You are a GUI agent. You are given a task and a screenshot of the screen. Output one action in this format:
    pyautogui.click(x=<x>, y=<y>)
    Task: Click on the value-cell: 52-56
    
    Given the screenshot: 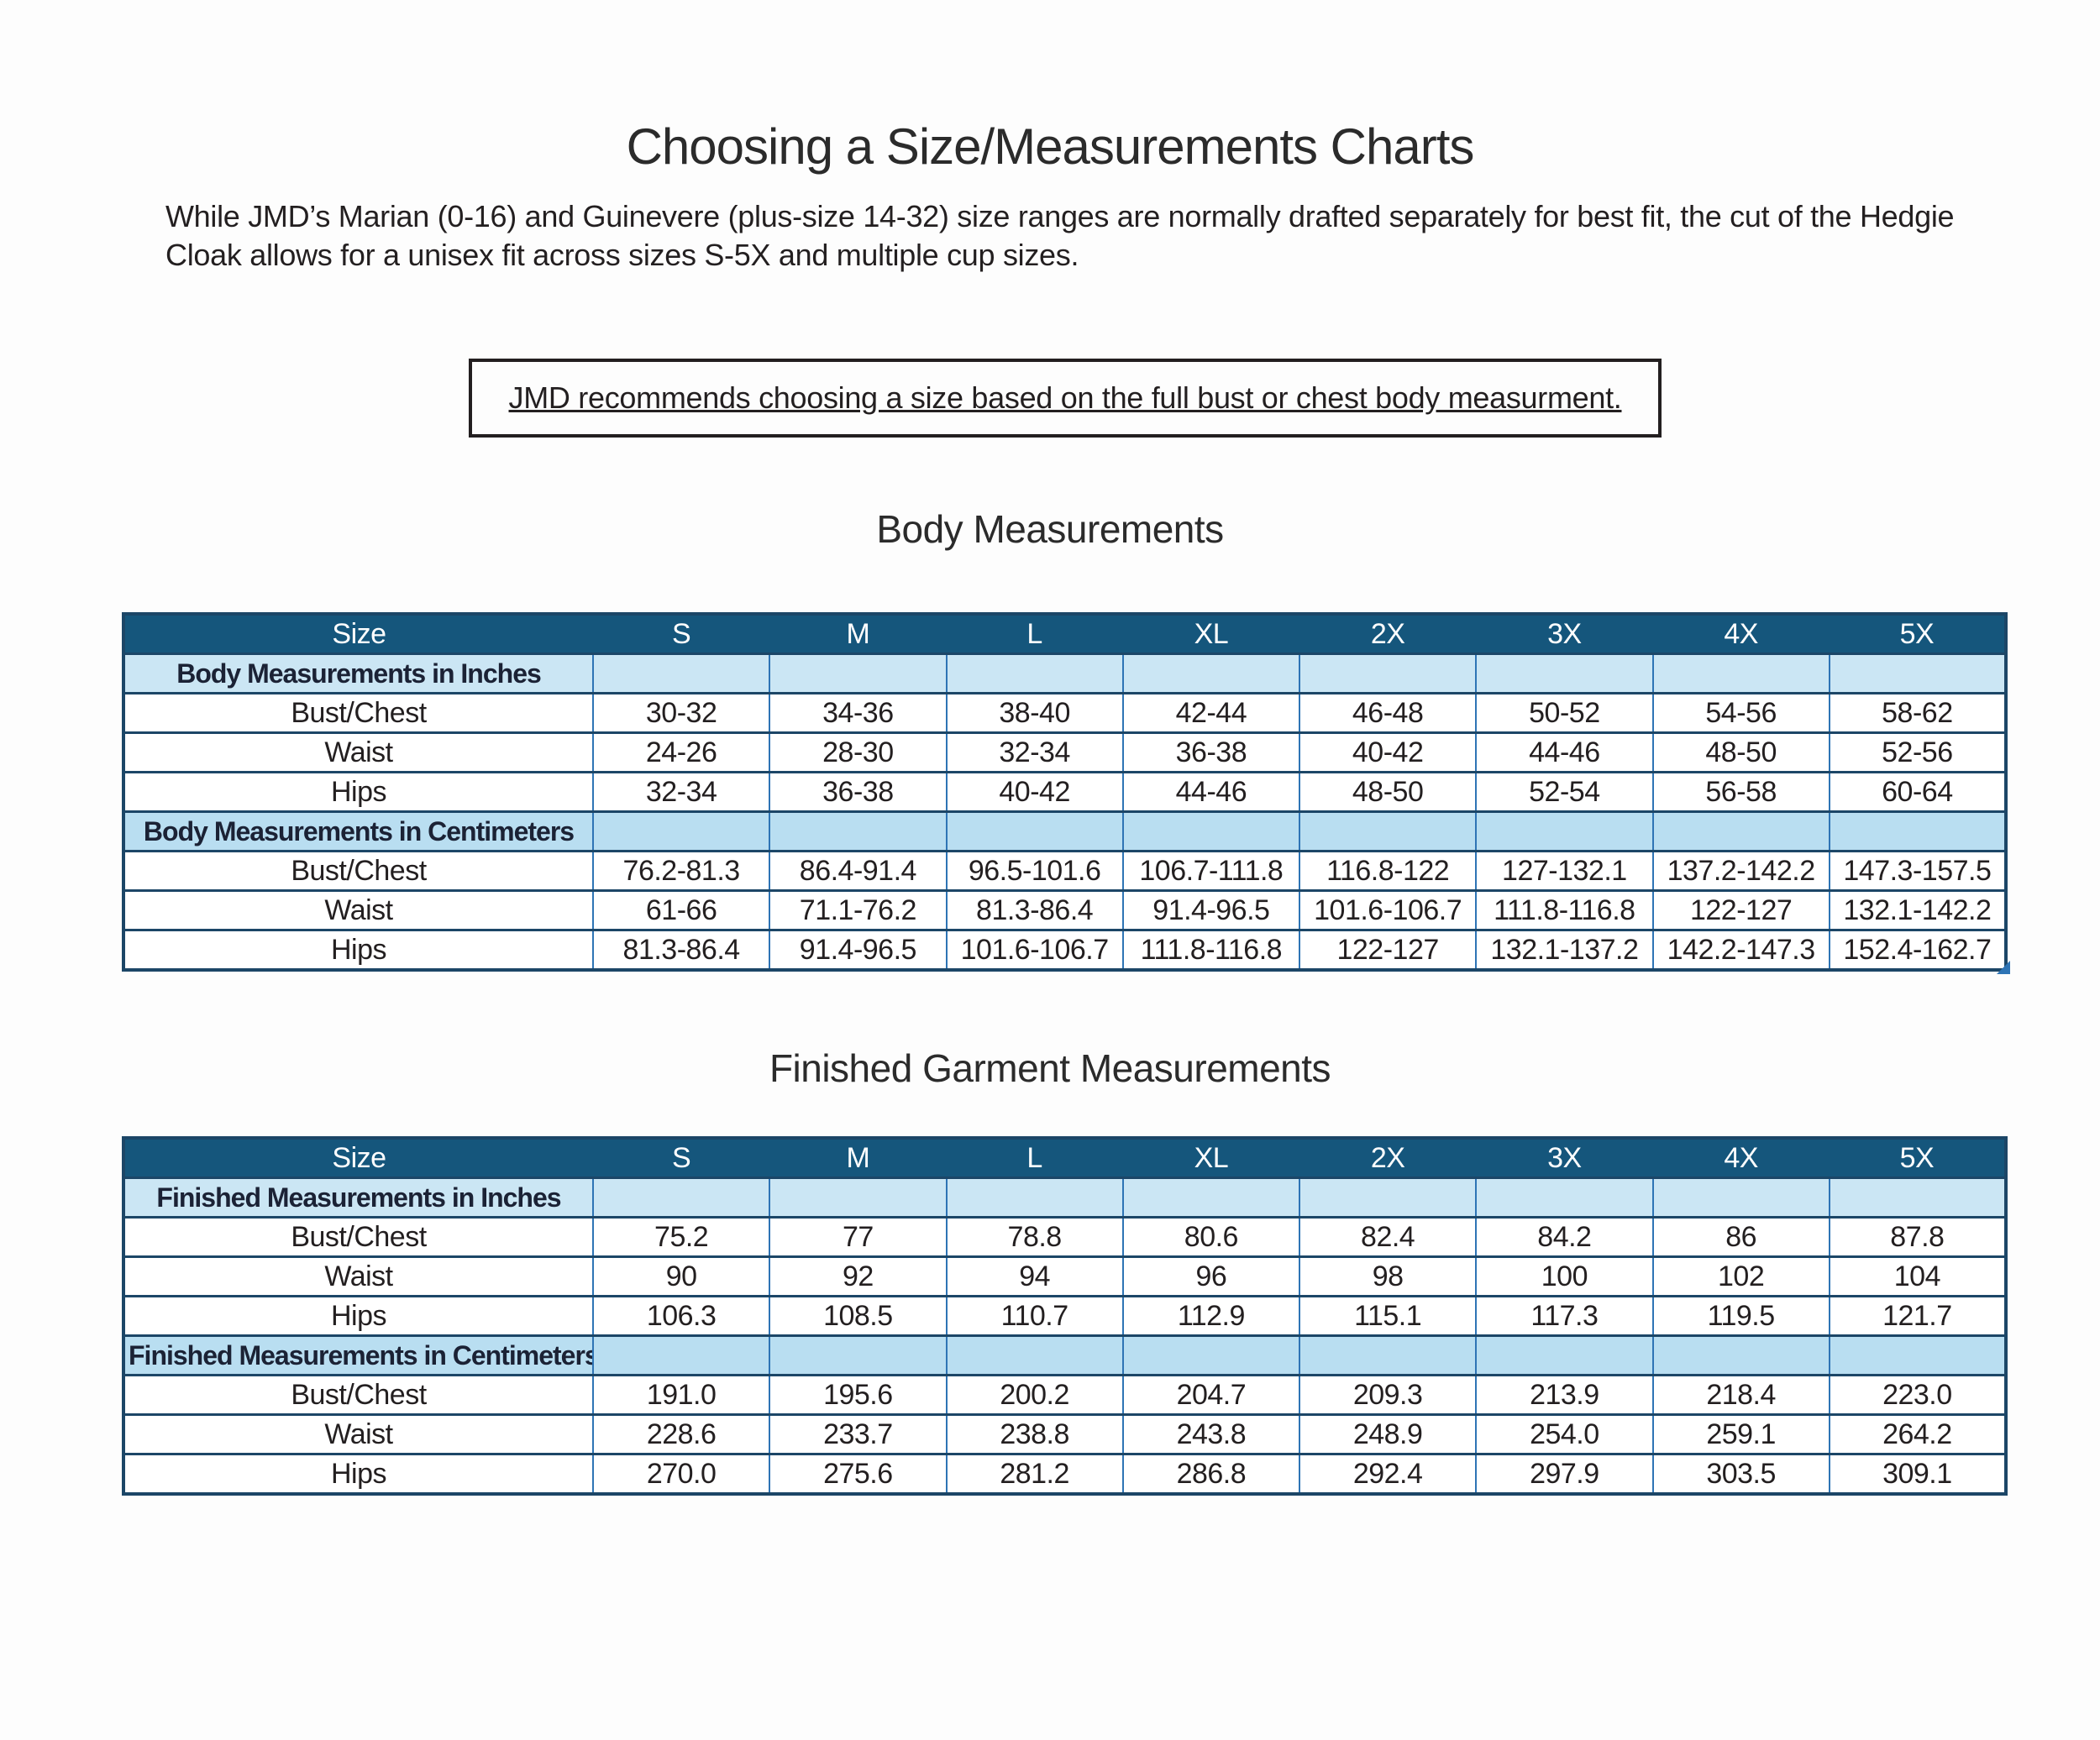 What is the action you would take?
    pyautogui.click(x=1917, y=752)
    